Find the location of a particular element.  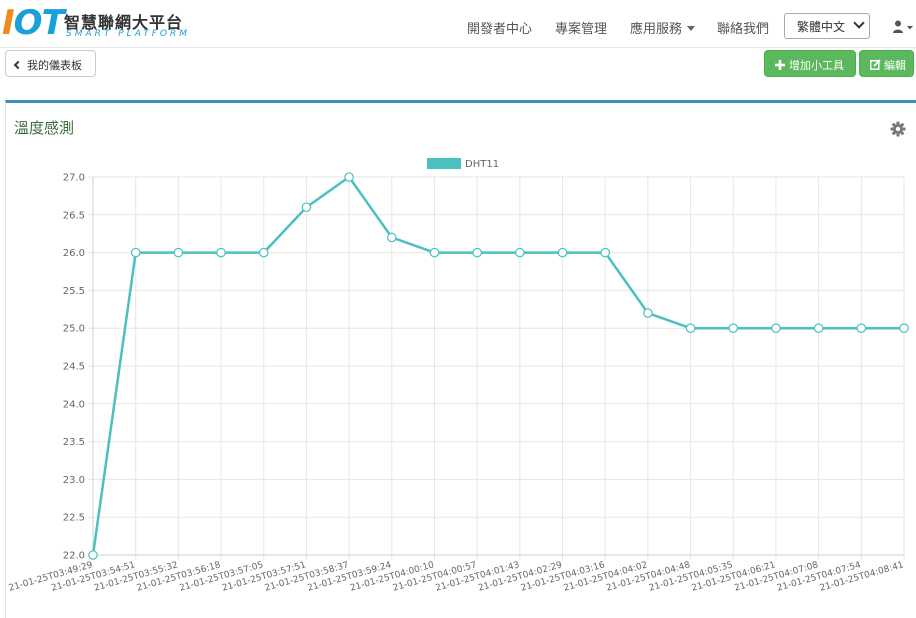

y-tick-label: 22.5 is located at coordinates (74, 518).